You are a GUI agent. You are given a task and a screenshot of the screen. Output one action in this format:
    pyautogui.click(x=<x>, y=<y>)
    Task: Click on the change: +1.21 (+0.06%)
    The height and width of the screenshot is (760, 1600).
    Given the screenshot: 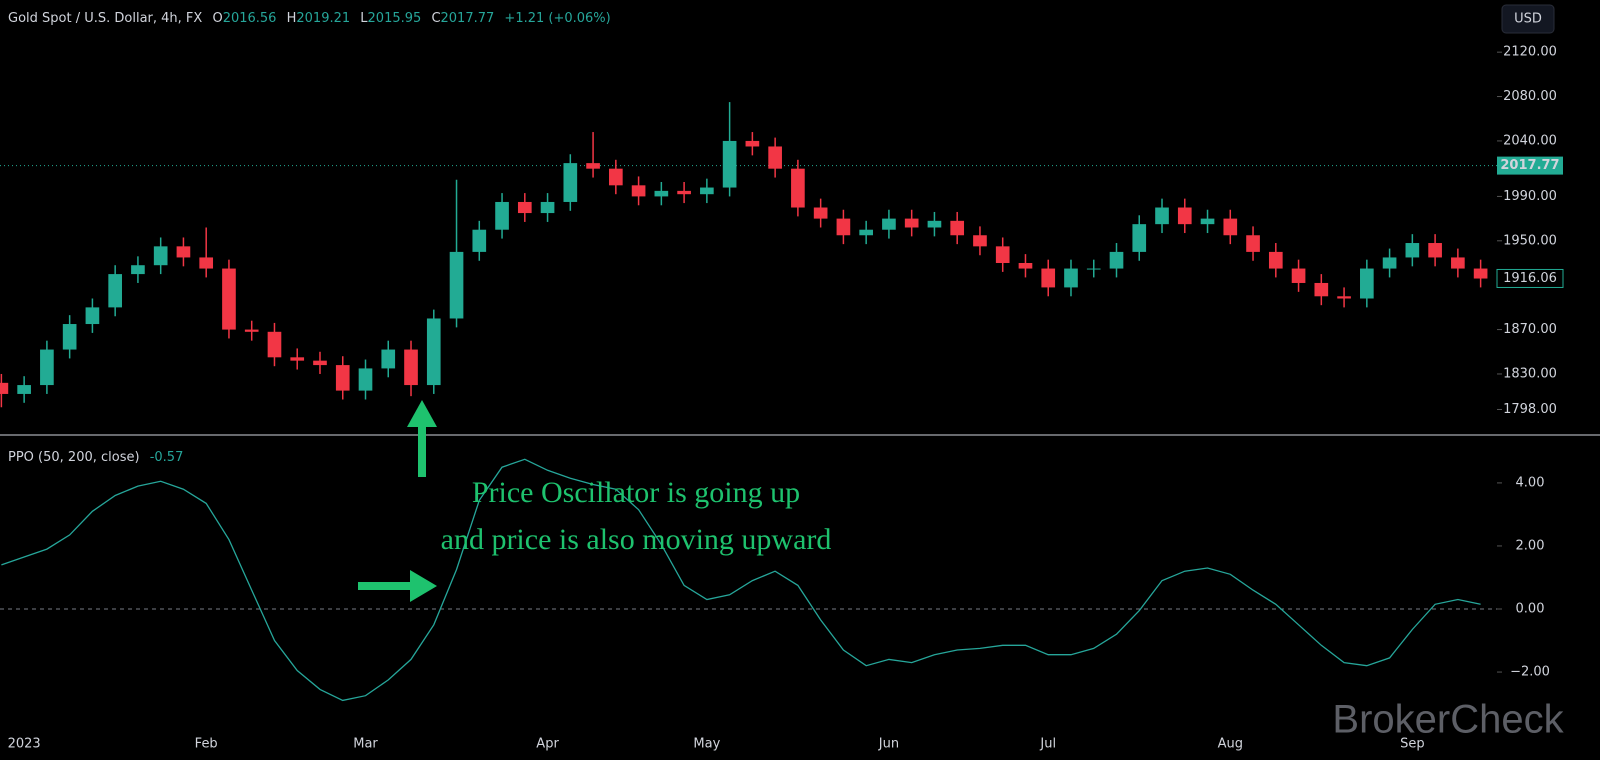 What is the action you would take?
    pyautogui.click(x=557, y=18)
    